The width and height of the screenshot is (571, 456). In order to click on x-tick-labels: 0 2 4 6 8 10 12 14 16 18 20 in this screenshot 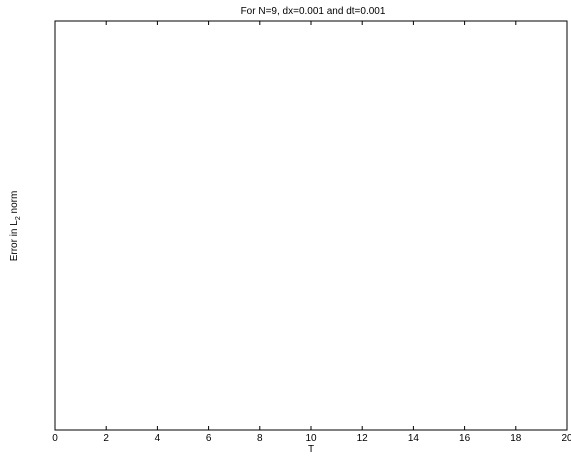, I will do `click(311, 438)`.